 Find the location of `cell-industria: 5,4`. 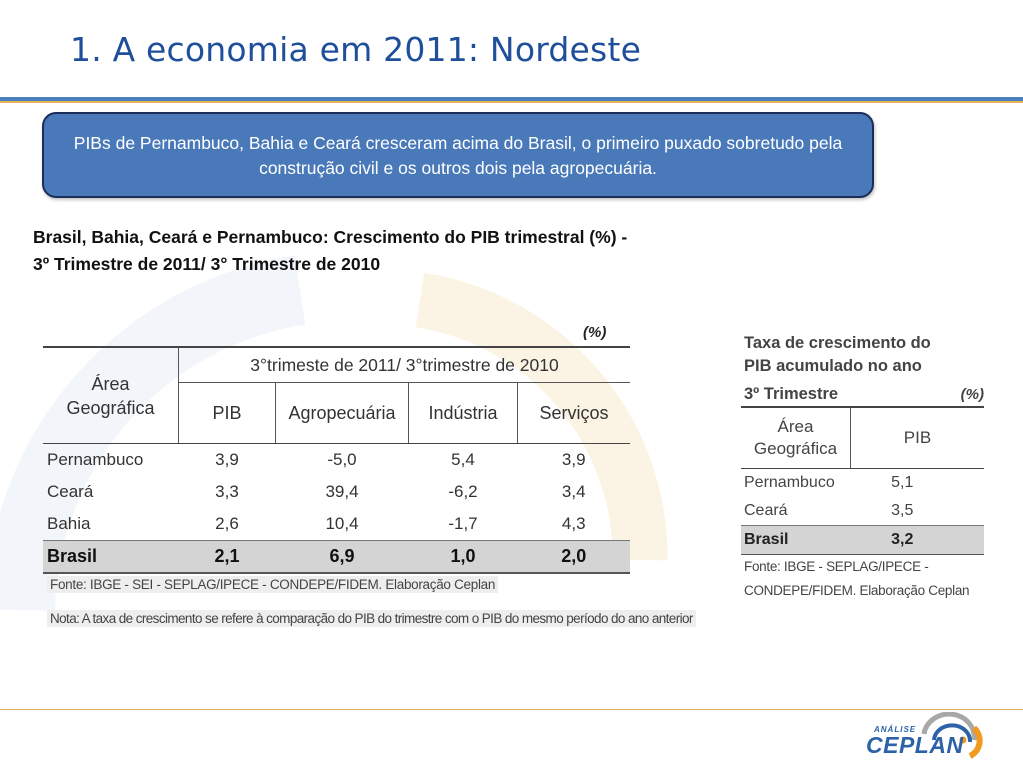

cell-industria: 5,4 is located at coordinates (463, 459).